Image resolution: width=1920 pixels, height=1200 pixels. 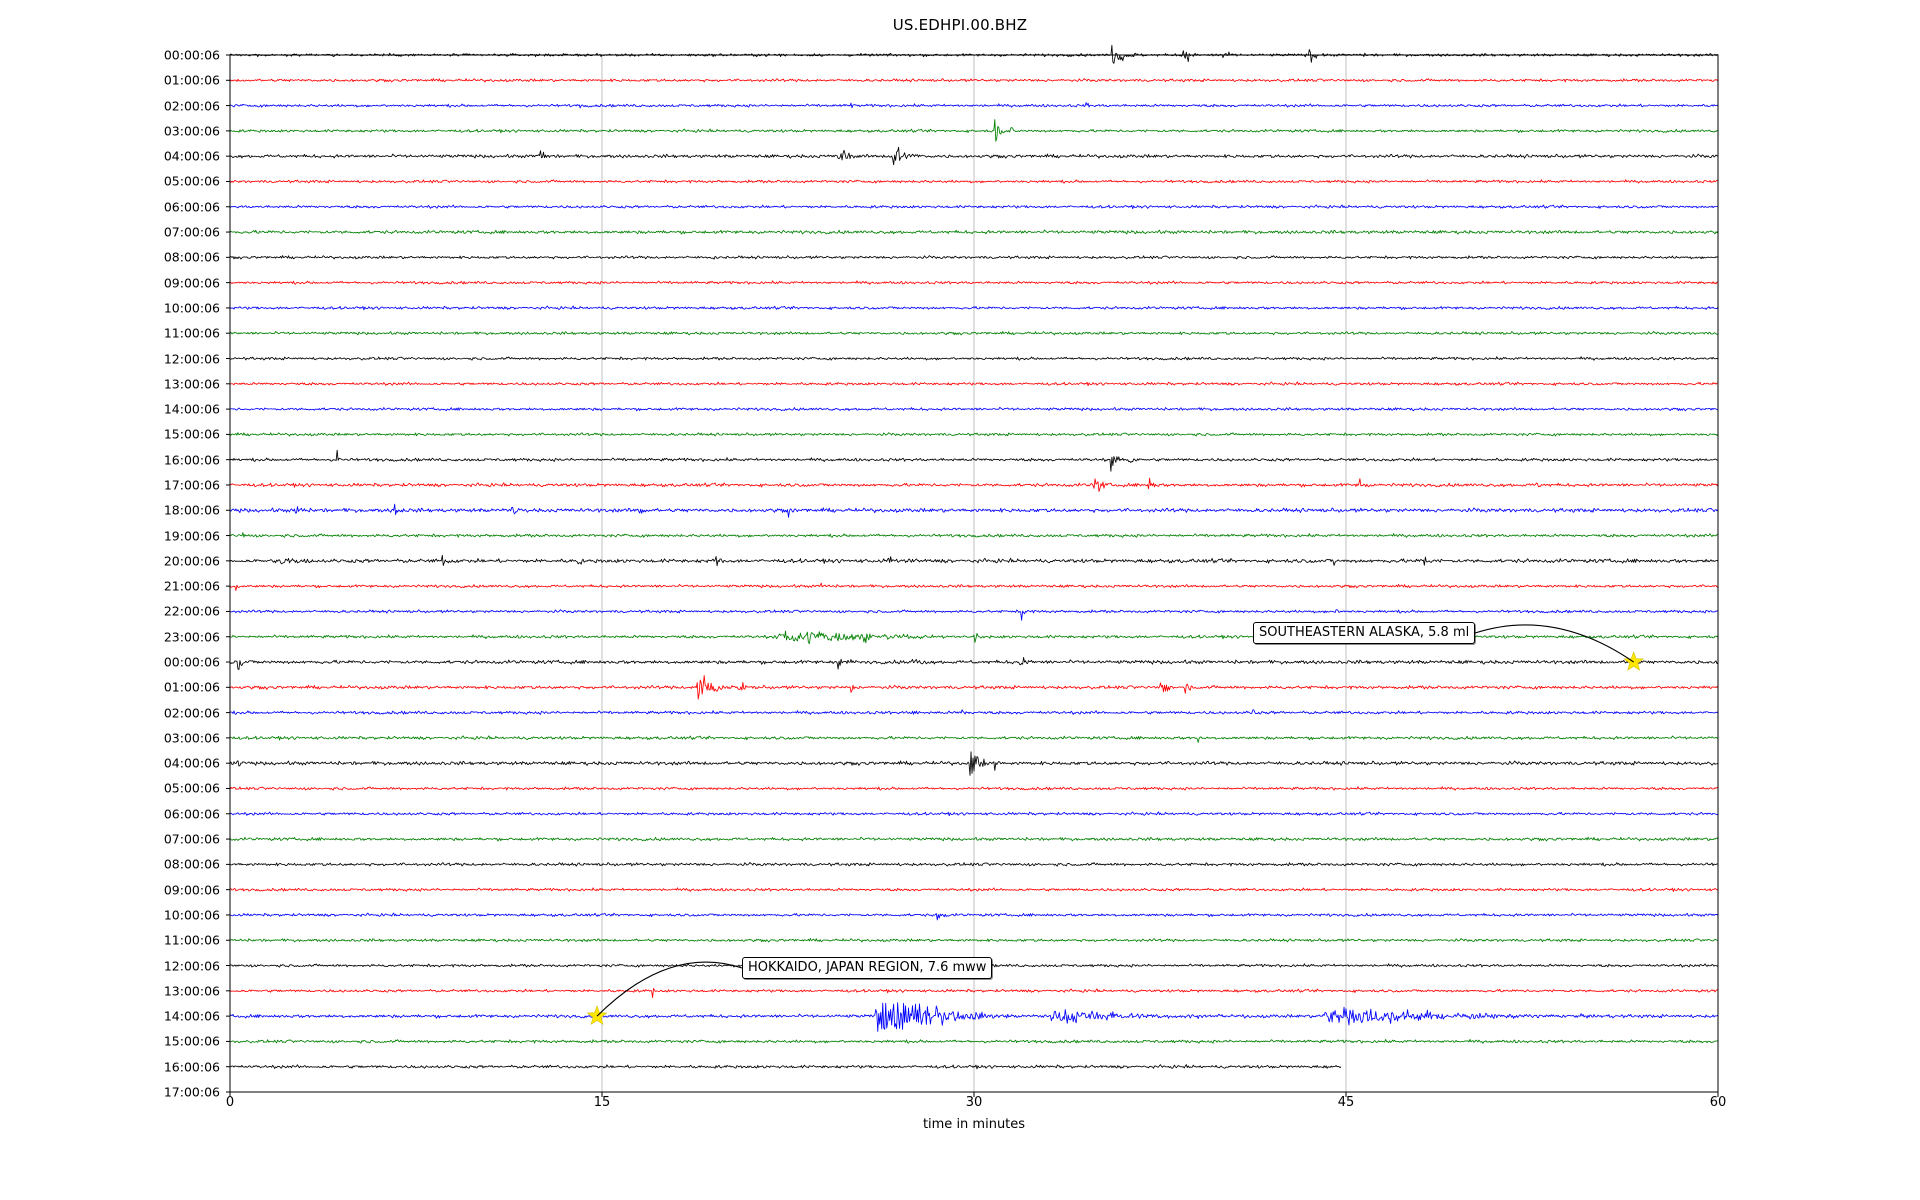 What do you see at coordinates (191, 561) in the screenshot?
I see `y-axis-tick-label: 20:00:06` at bounding box center [191, 561].